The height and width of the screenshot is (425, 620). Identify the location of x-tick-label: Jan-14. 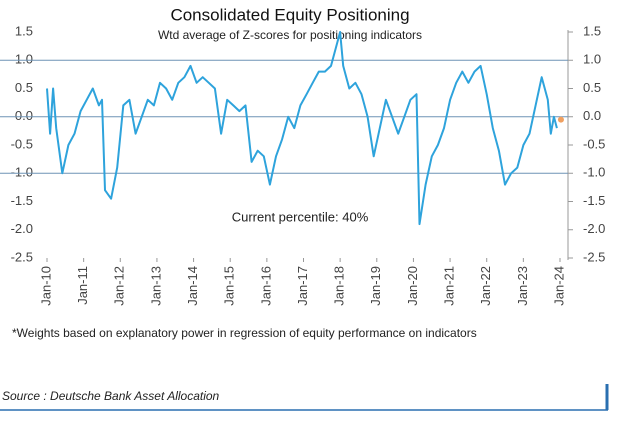
(192, 286).